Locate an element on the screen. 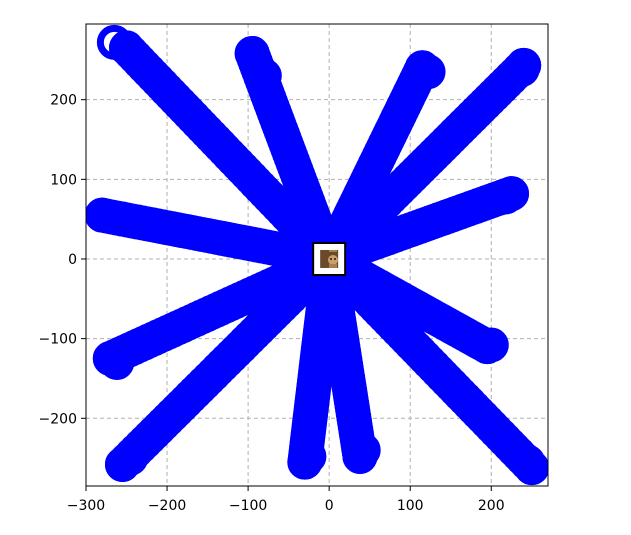 Image resolution: width=631 pixels, height=535 pixels. x-tick-label: −100 is located at coordinates (248, 506).